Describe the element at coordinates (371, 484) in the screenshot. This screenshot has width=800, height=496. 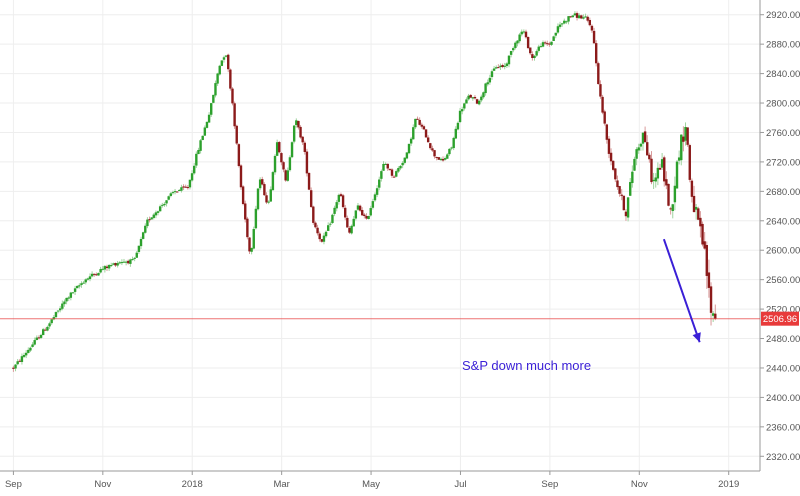
I see `x-tick-label: May` at that location.